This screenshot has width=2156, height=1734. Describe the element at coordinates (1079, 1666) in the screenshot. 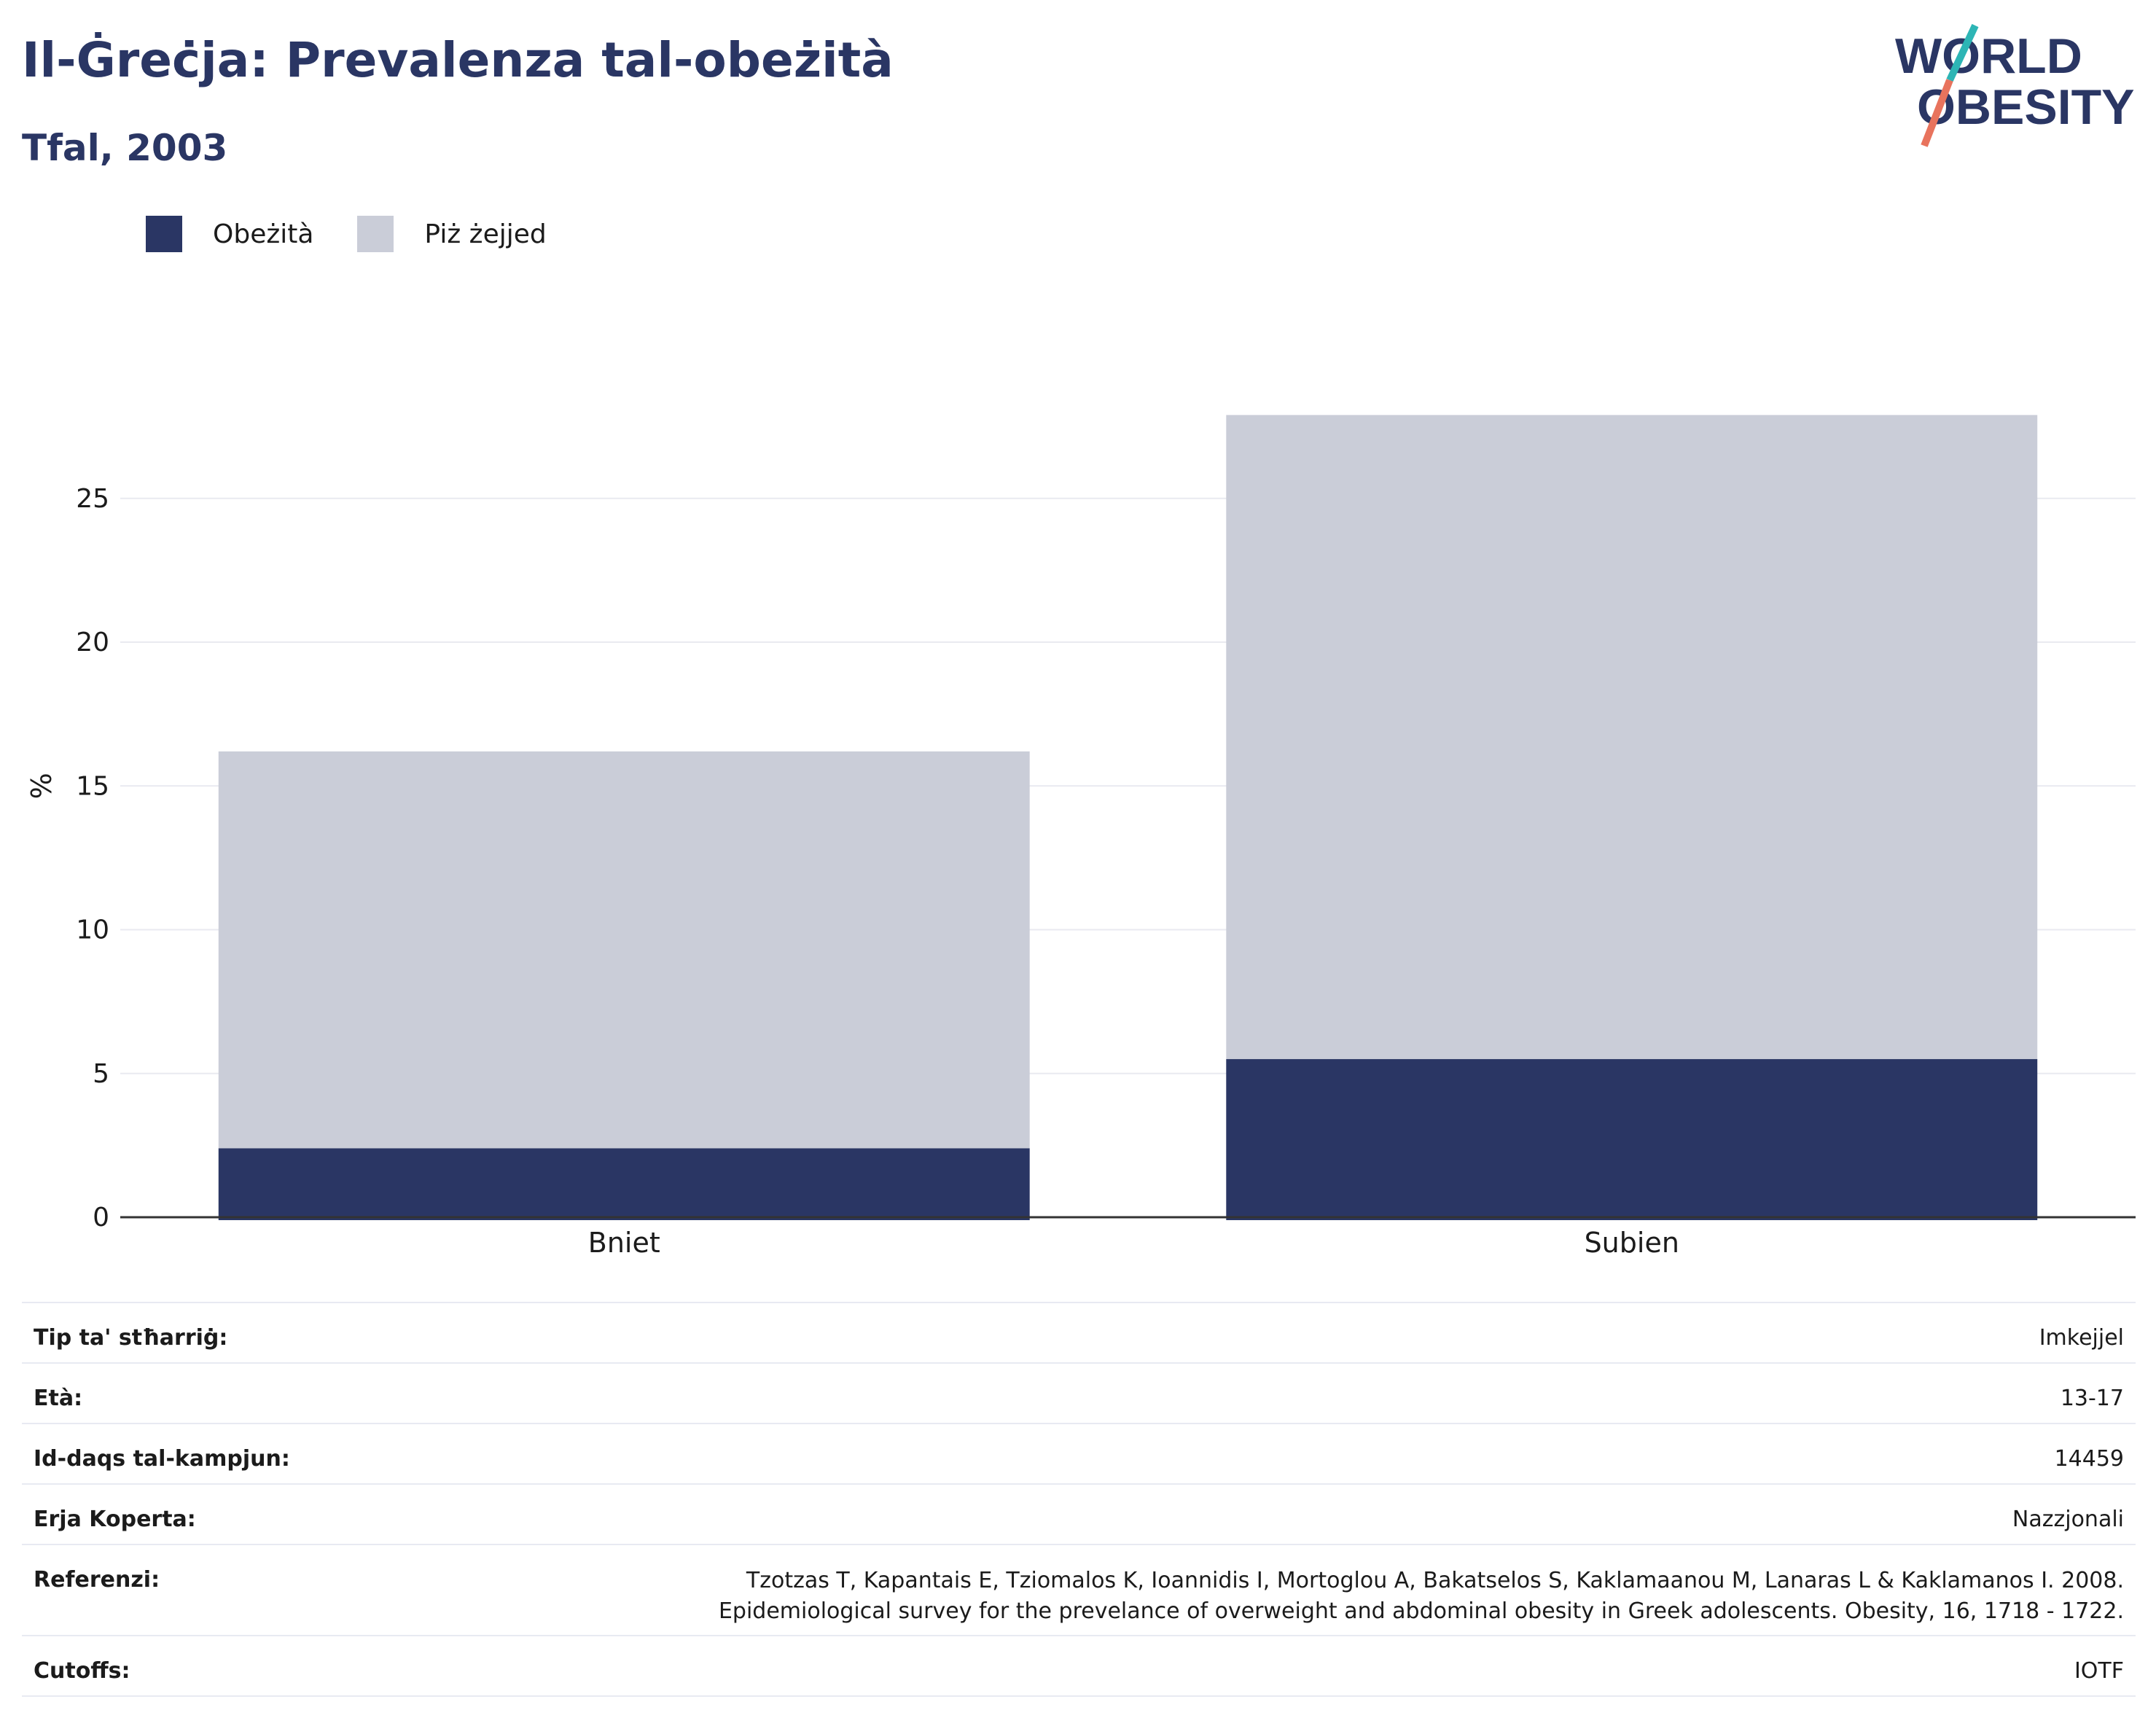

I see `info-row-cutoffs: Cutoffs: IOTF` at that location.